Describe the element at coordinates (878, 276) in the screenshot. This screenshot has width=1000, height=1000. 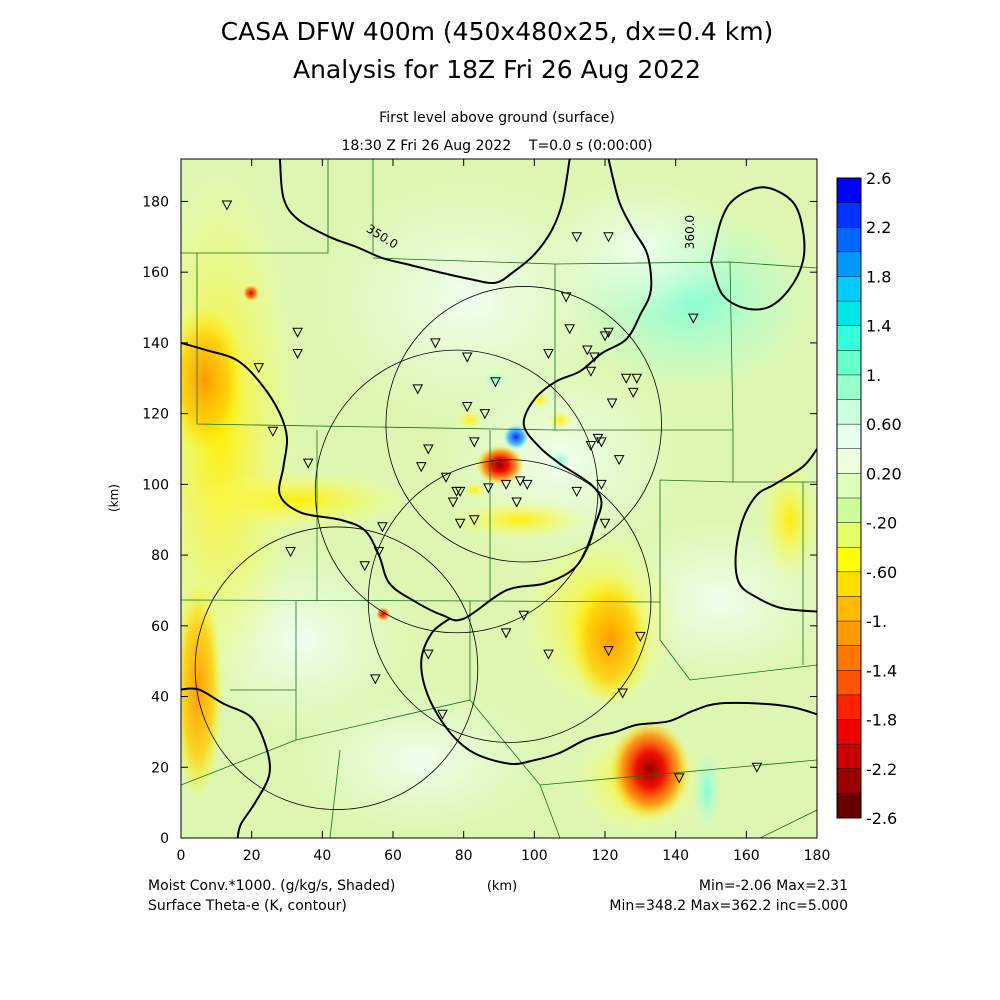
I see `colorbar-label: 1.8` at that location.